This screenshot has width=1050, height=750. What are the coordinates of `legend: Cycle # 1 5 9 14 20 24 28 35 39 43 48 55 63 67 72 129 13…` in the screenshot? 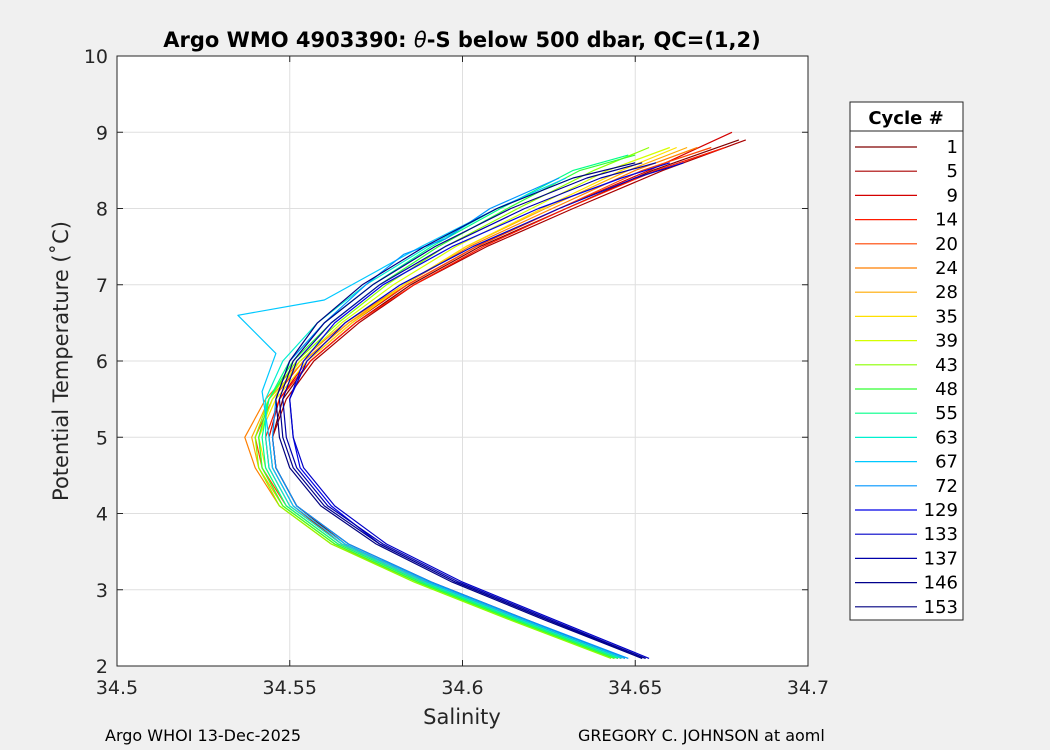 It's located at (906, 361).